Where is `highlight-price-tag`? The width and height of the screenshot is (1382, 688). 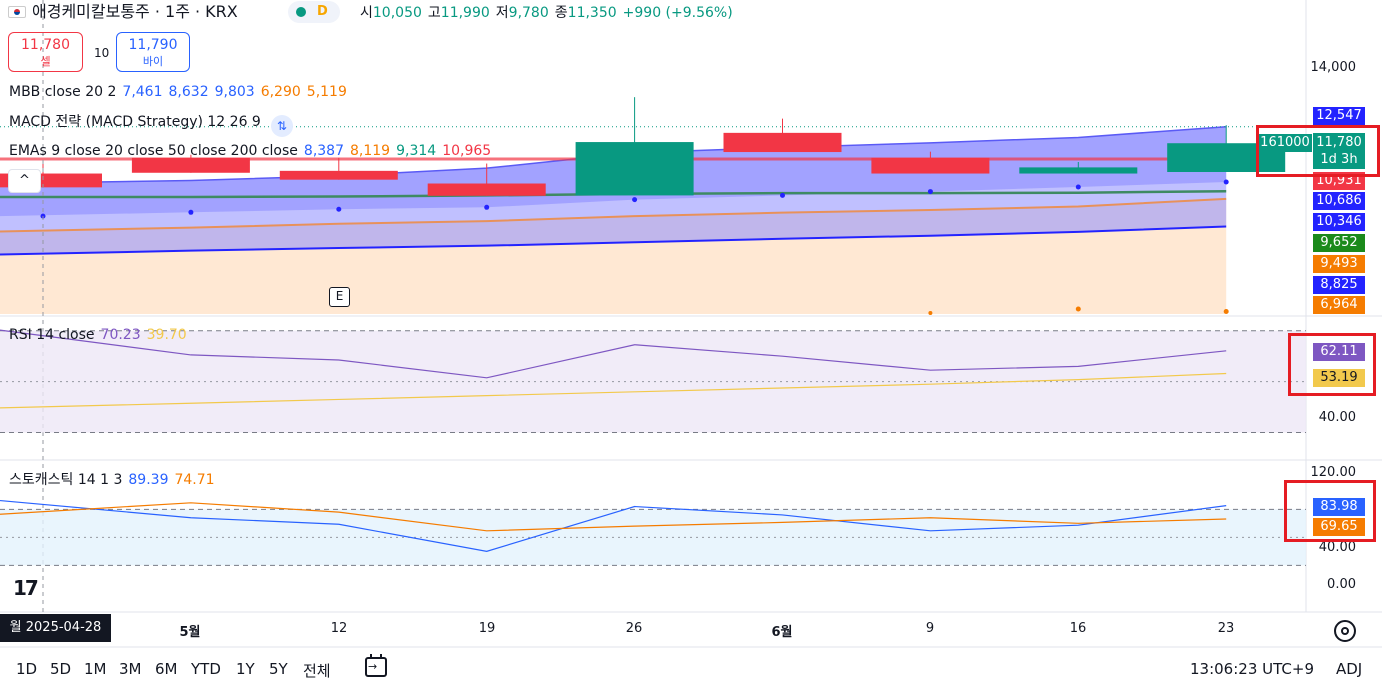
highlight-price-tag is located at coordinates (1318, 151).